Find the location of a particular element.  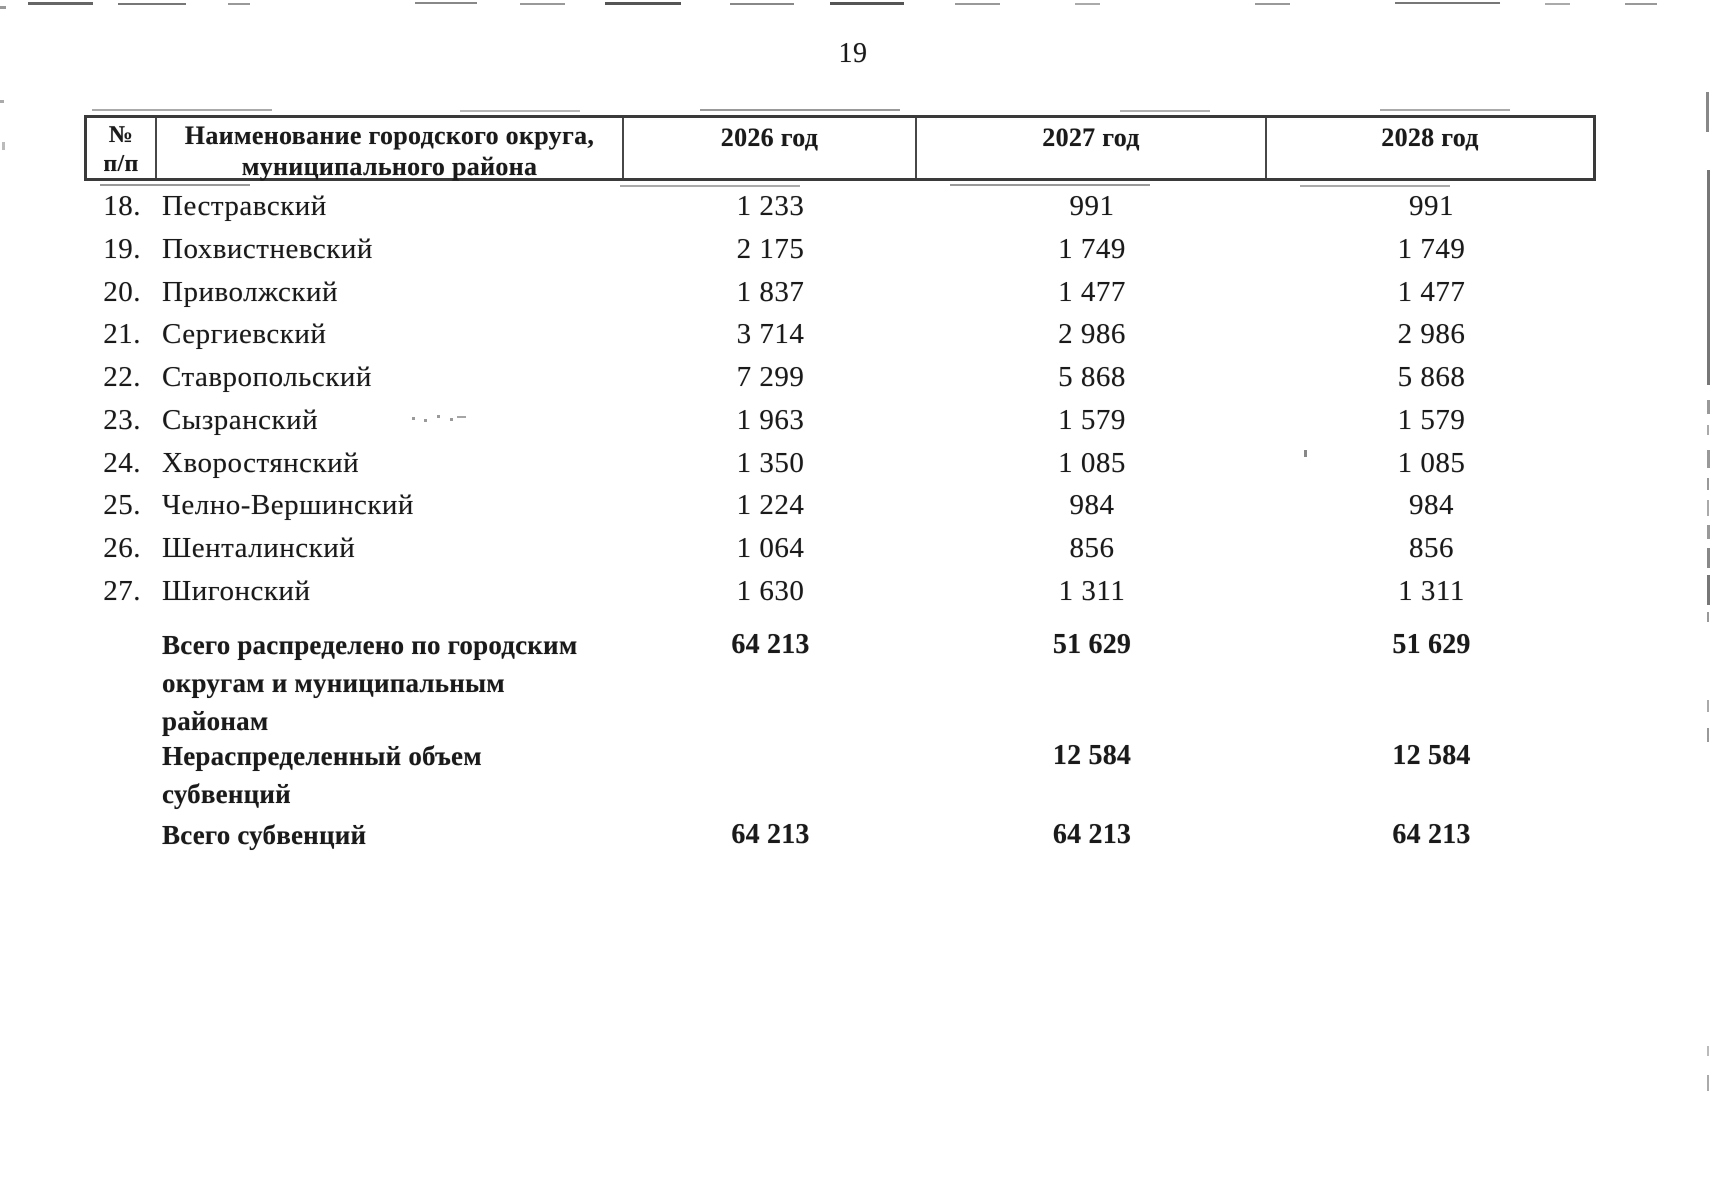

header-cell-year-2026: 2026 год is located at coordinates (770, 148).